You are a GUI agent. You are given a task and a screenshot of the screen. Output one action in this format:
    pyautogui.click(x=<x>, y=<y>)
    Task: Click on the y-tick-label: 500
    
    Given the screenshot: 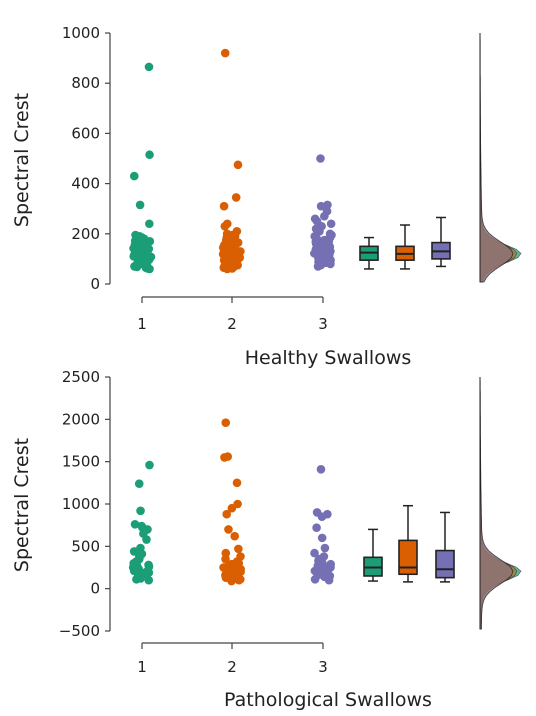 What is the action you would take?
    pyautogui.click(x=85, y=546)
    